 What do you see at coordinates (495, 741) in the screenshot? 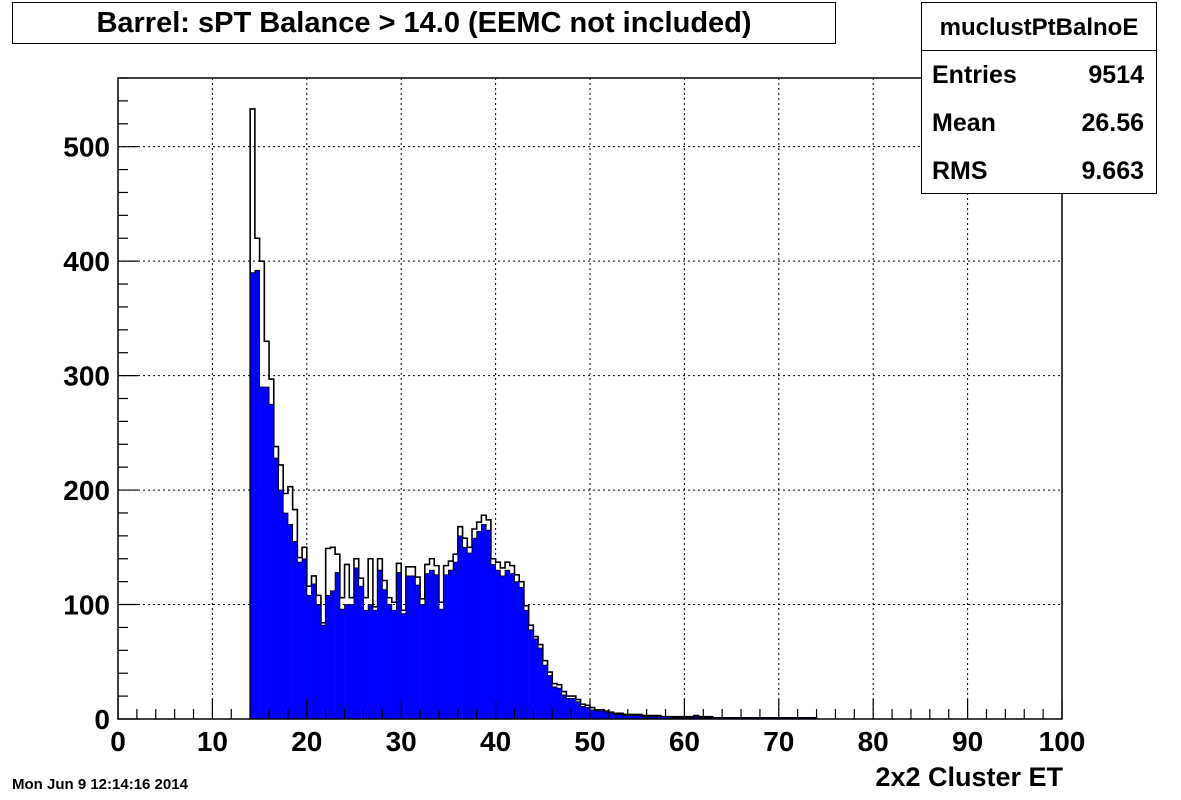
I see `x-tick-label-40: 40` at bounding box center [495, 741].